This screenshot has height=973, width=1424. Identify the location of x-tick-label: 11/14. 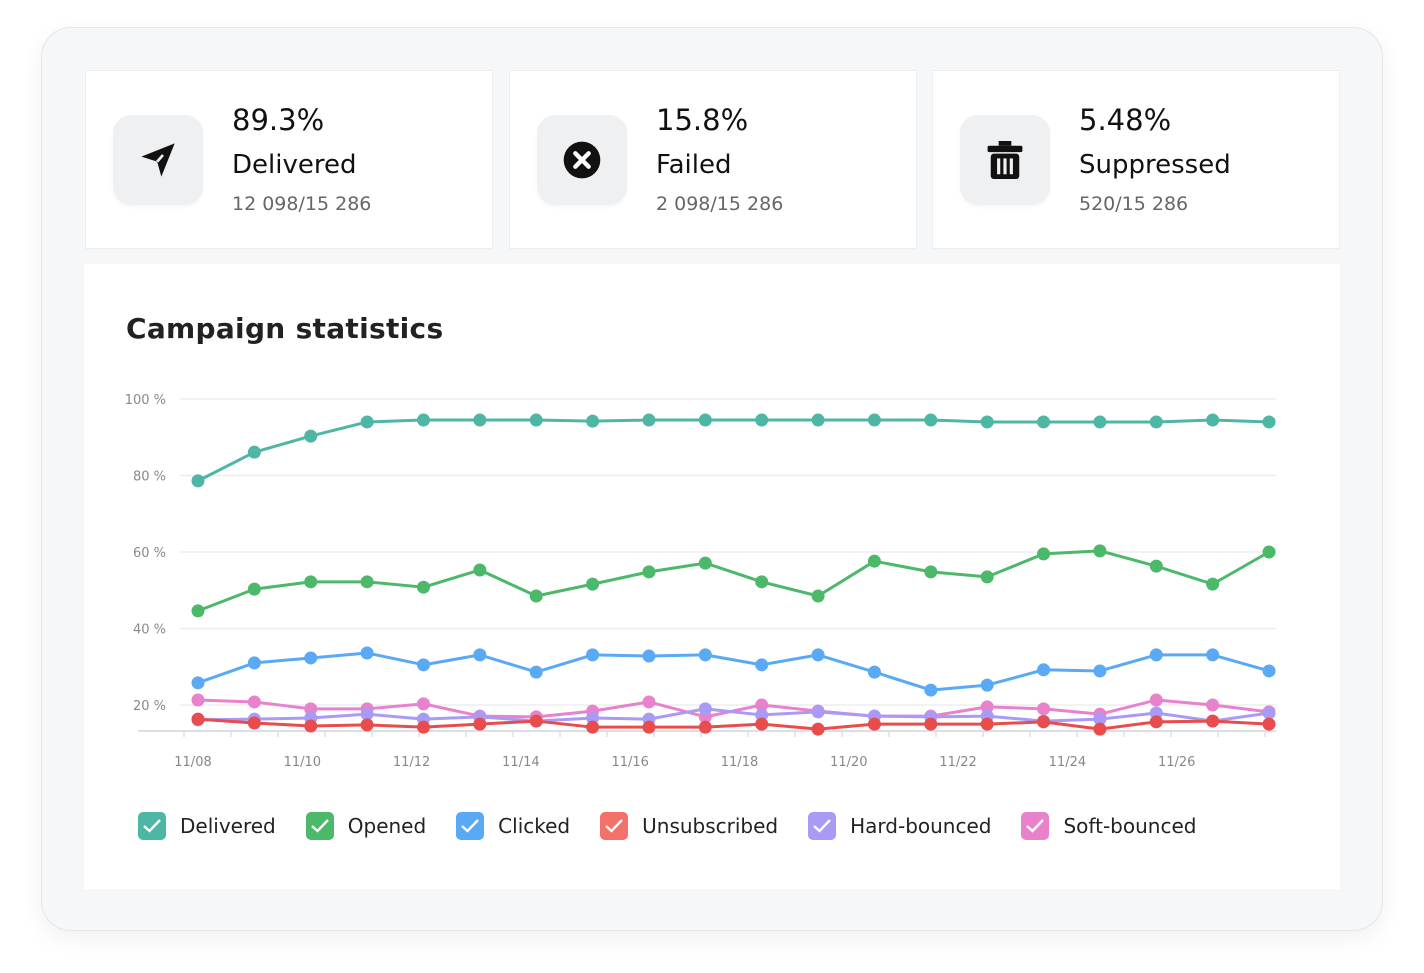
(520, 762).